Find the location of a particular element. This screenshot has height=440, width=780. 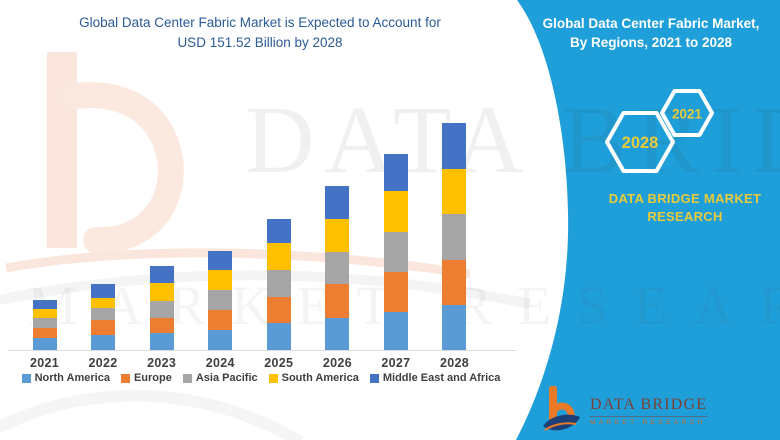

legend-label-middle-east-and-africa: Middle East and Africa is located at coordinates (441, 378).